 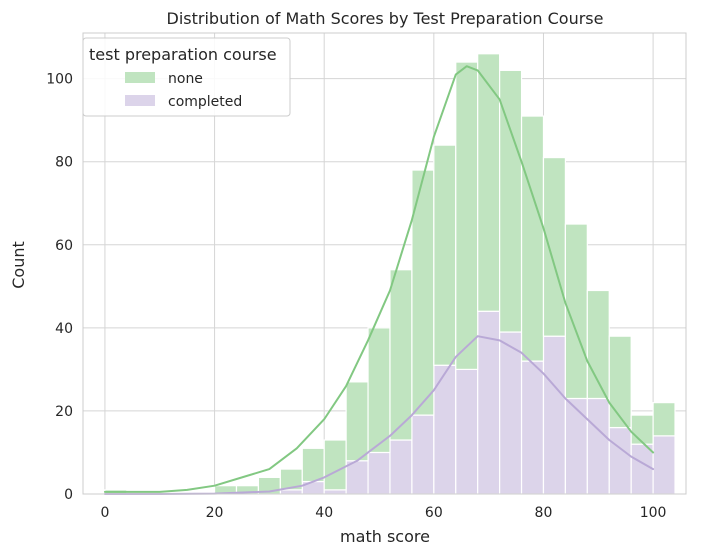 What do you see at coordinates (140, 77) in the screenshot?
I see `legend-swatch-none` at bounding box center [140, 77].